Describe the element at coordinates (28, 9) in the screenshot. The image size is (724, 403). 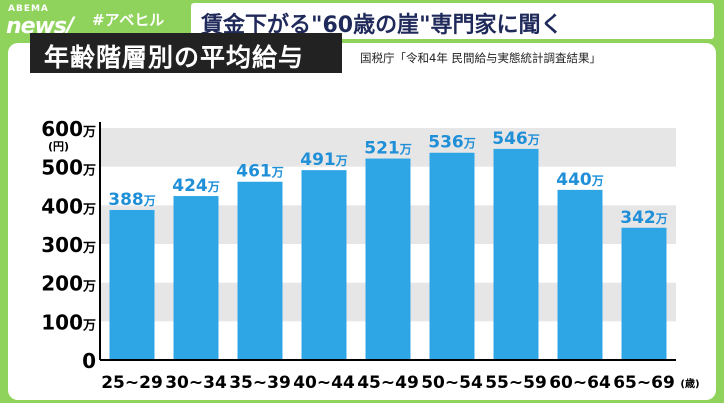
I see `logo-top-text: ABEMA` at that location.